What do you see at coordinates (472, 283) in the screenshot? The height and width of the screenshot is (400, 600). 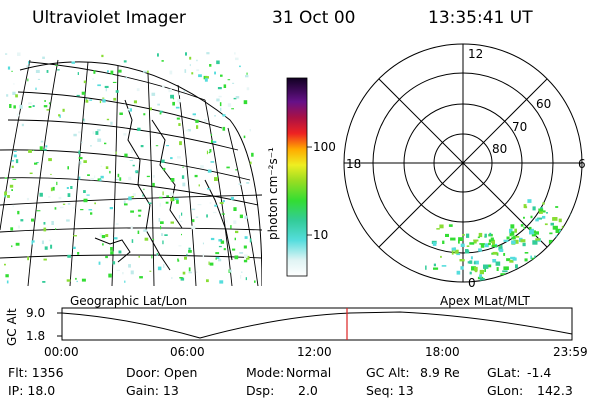 I see `mlt-label-0: 0` at bounding box center [472, 283].